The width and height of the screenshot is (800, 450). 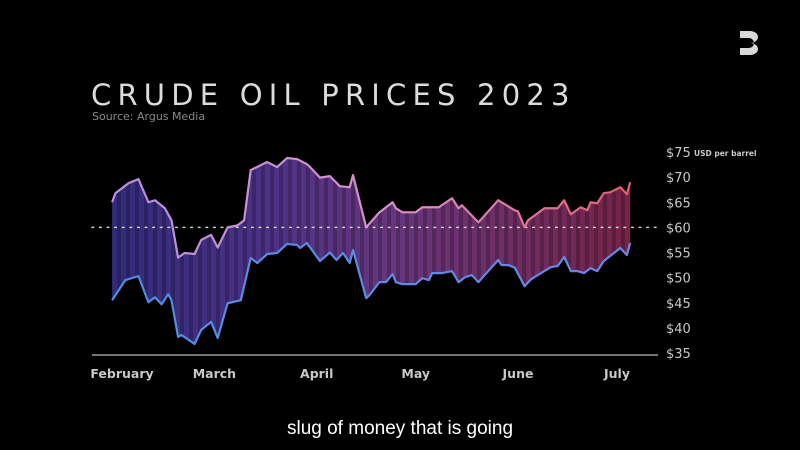 What do you see at coordinates (518, 373) in the screenshot?
I see `x-tick-label: June` at bounding box center [518, 373].